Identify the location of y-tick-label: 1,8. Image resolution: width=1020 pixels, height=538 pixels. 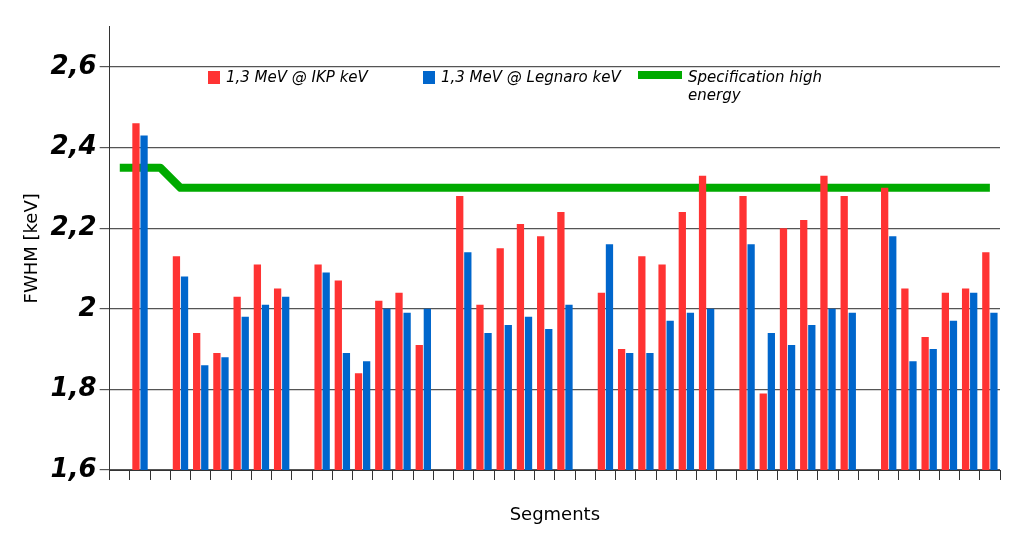
(73, 387).